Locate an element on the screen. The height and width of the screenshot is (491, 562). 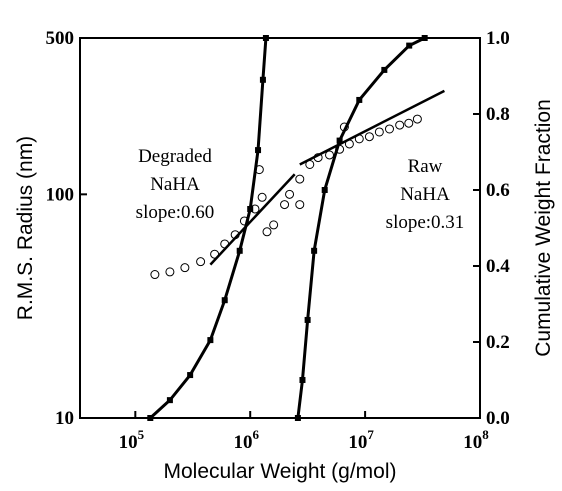
y2-tick-label: 1.0 is located at coordinates (498, 38).